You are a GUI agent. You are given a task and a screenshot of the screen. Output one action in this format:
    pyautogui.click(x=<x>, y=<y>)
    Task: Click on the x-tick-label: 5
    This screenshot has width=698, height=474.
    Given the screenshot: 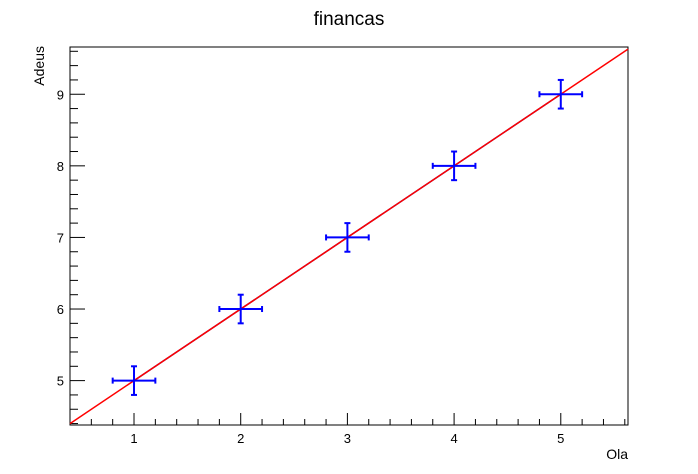 What is the action you would take?
    pyautogui.click(x=560, y=438)
    